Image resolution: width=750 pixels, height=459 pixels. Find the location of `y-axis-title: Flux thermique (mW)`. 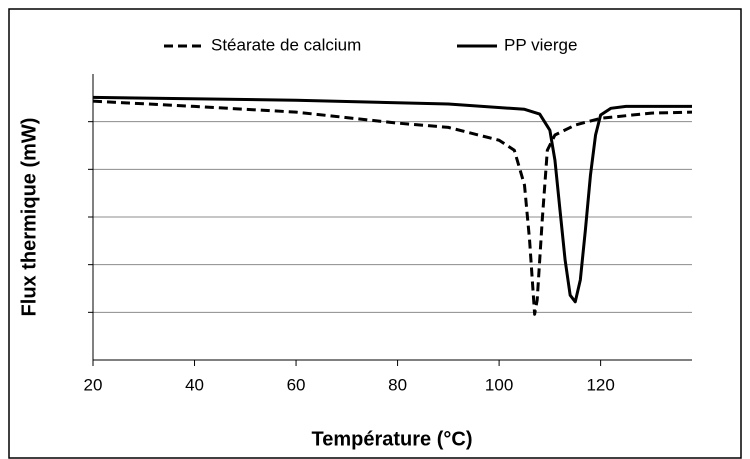

y-axis-title: Flux thermique (mW) is located at coordinates (29, 217).